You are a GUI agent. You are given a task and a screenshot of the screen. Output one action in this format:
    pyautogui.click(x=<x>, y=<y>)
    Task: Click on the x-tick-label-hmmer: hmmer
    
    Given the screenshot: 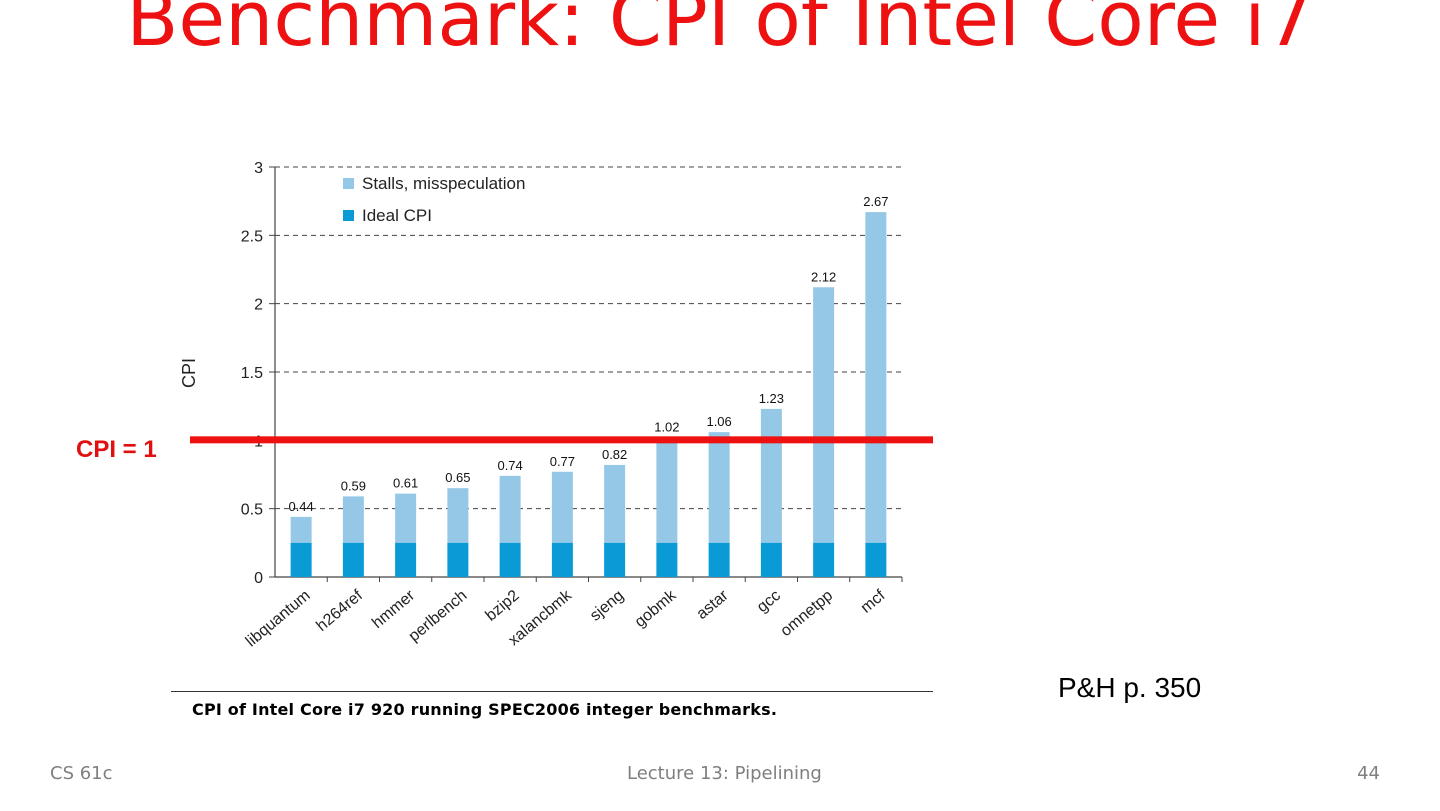 What is the action you would take?
    pyautogui.click(x=394, y=609)
    